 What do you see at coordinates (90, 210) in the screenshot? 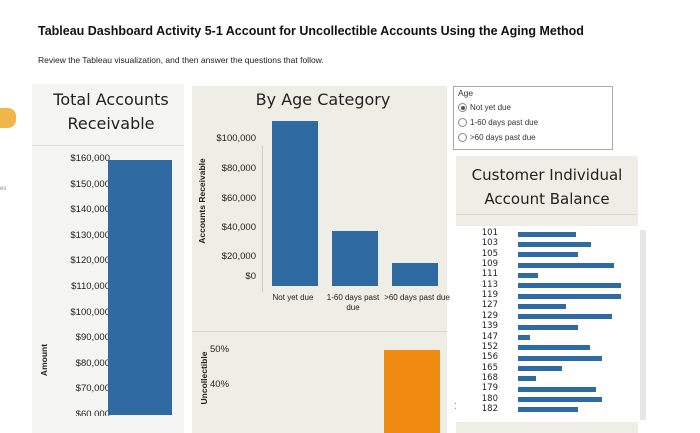
I see `total-ar-y-tick: $140,000` at bounding box center [90, 210].